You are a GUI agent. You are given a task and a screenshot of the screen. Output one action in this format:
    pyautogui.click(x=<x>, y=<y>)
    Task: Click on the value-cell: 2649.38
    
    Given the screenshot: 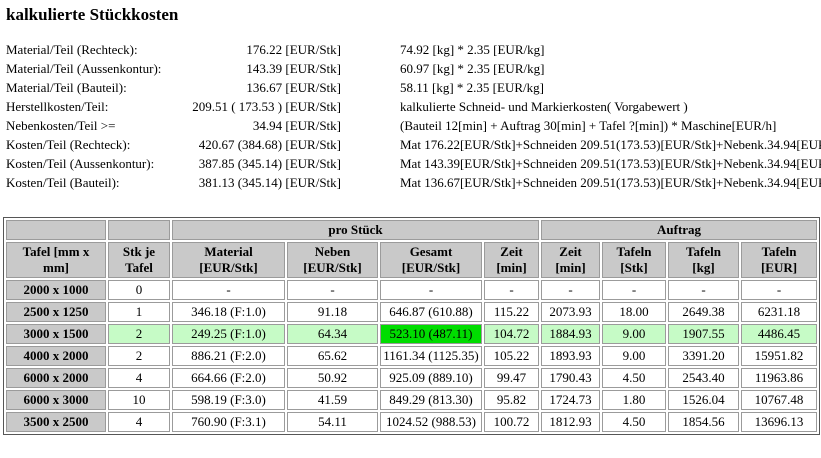 What is the action you would take?
    pyautogui.click(x=703, y=312)
    